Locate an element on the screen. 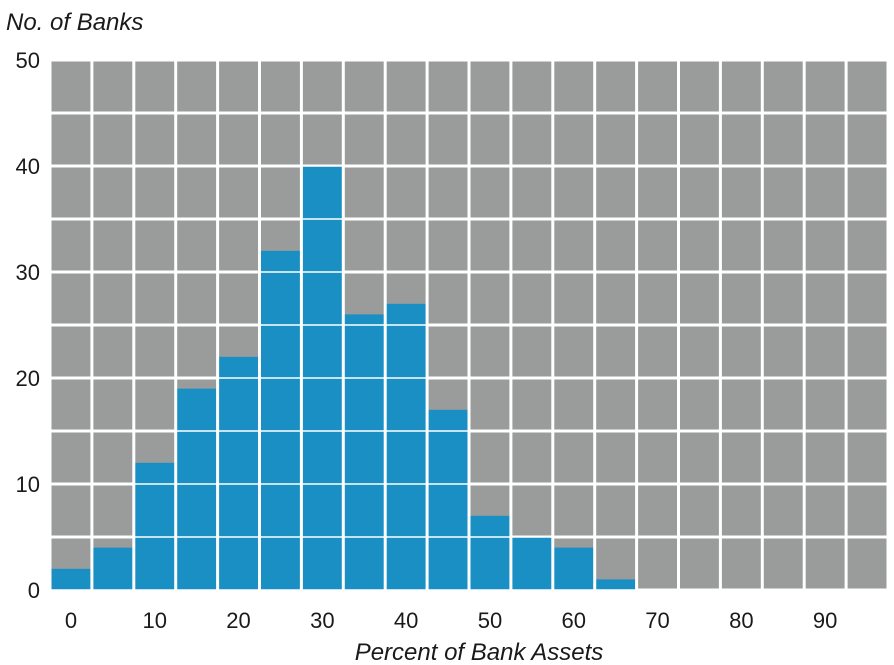  x-tick-label: 80 is located at coordinates (741, 620).